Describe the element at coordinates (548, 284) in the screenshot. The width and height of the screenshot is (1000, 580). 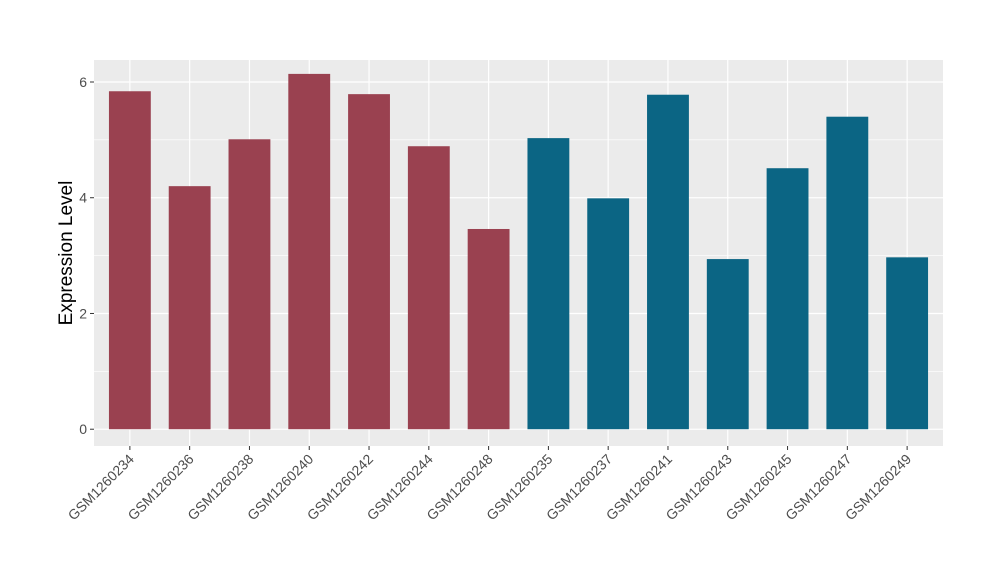
I see `bar-GSM1260235` at that location.